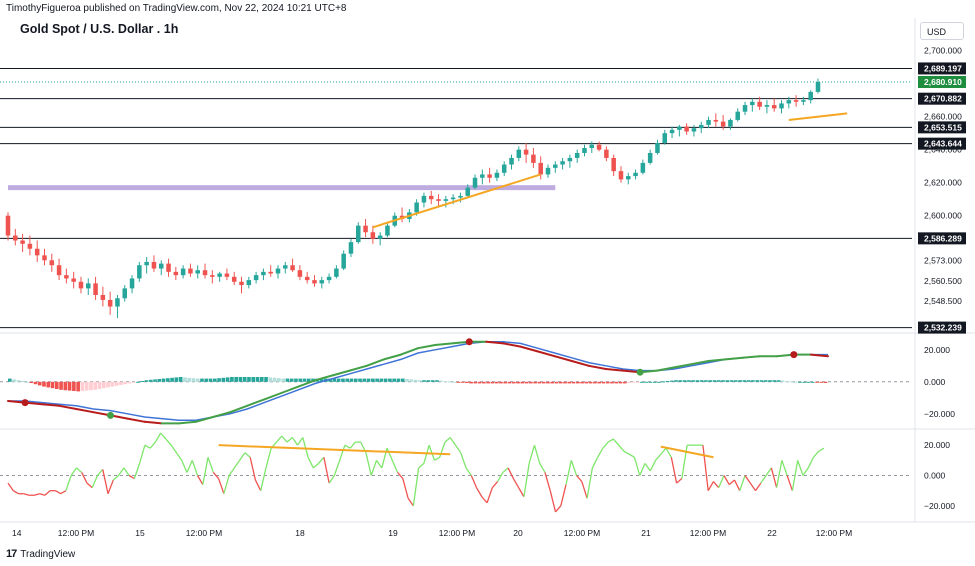 This screenshot has height=566, width=975. What do you see at coordinates (942, 31) in the screenshot?
I see `currency-selector: USD` at bounding box center [942, 31].